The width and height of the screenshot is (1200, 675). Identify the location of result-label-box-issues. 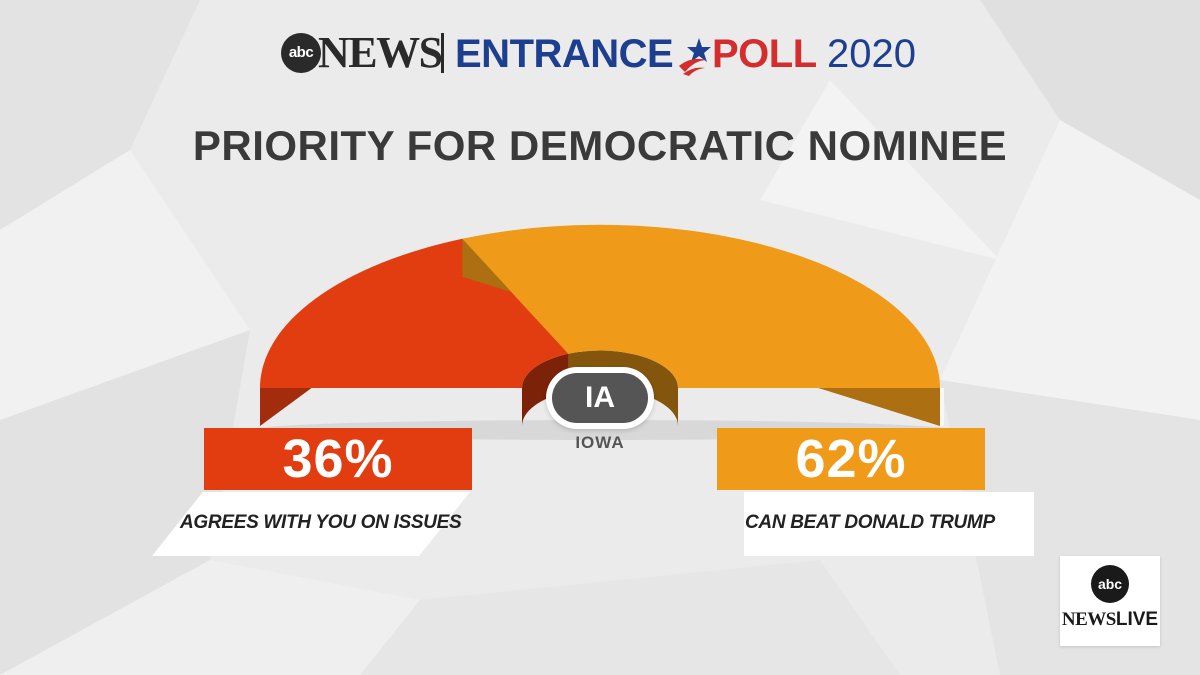
(311, 524).